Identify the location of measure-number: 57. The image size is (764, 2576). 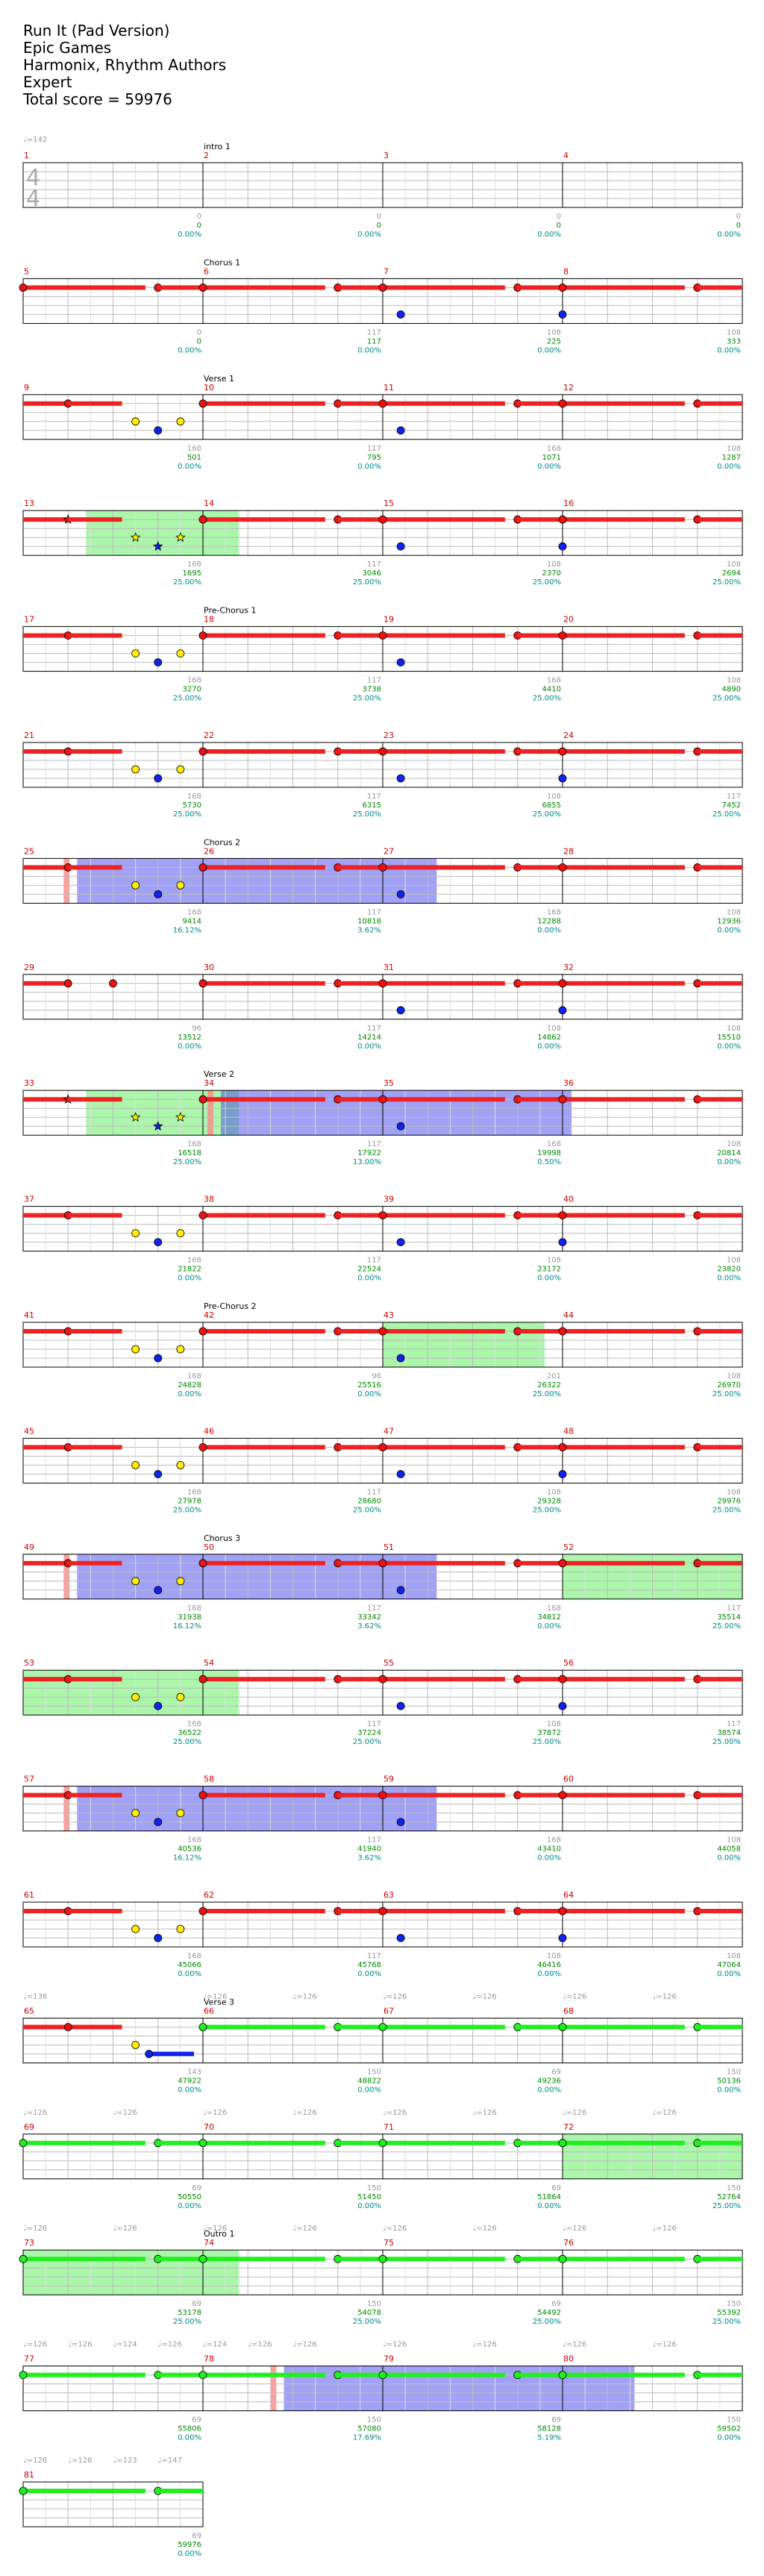
(29, 1779).